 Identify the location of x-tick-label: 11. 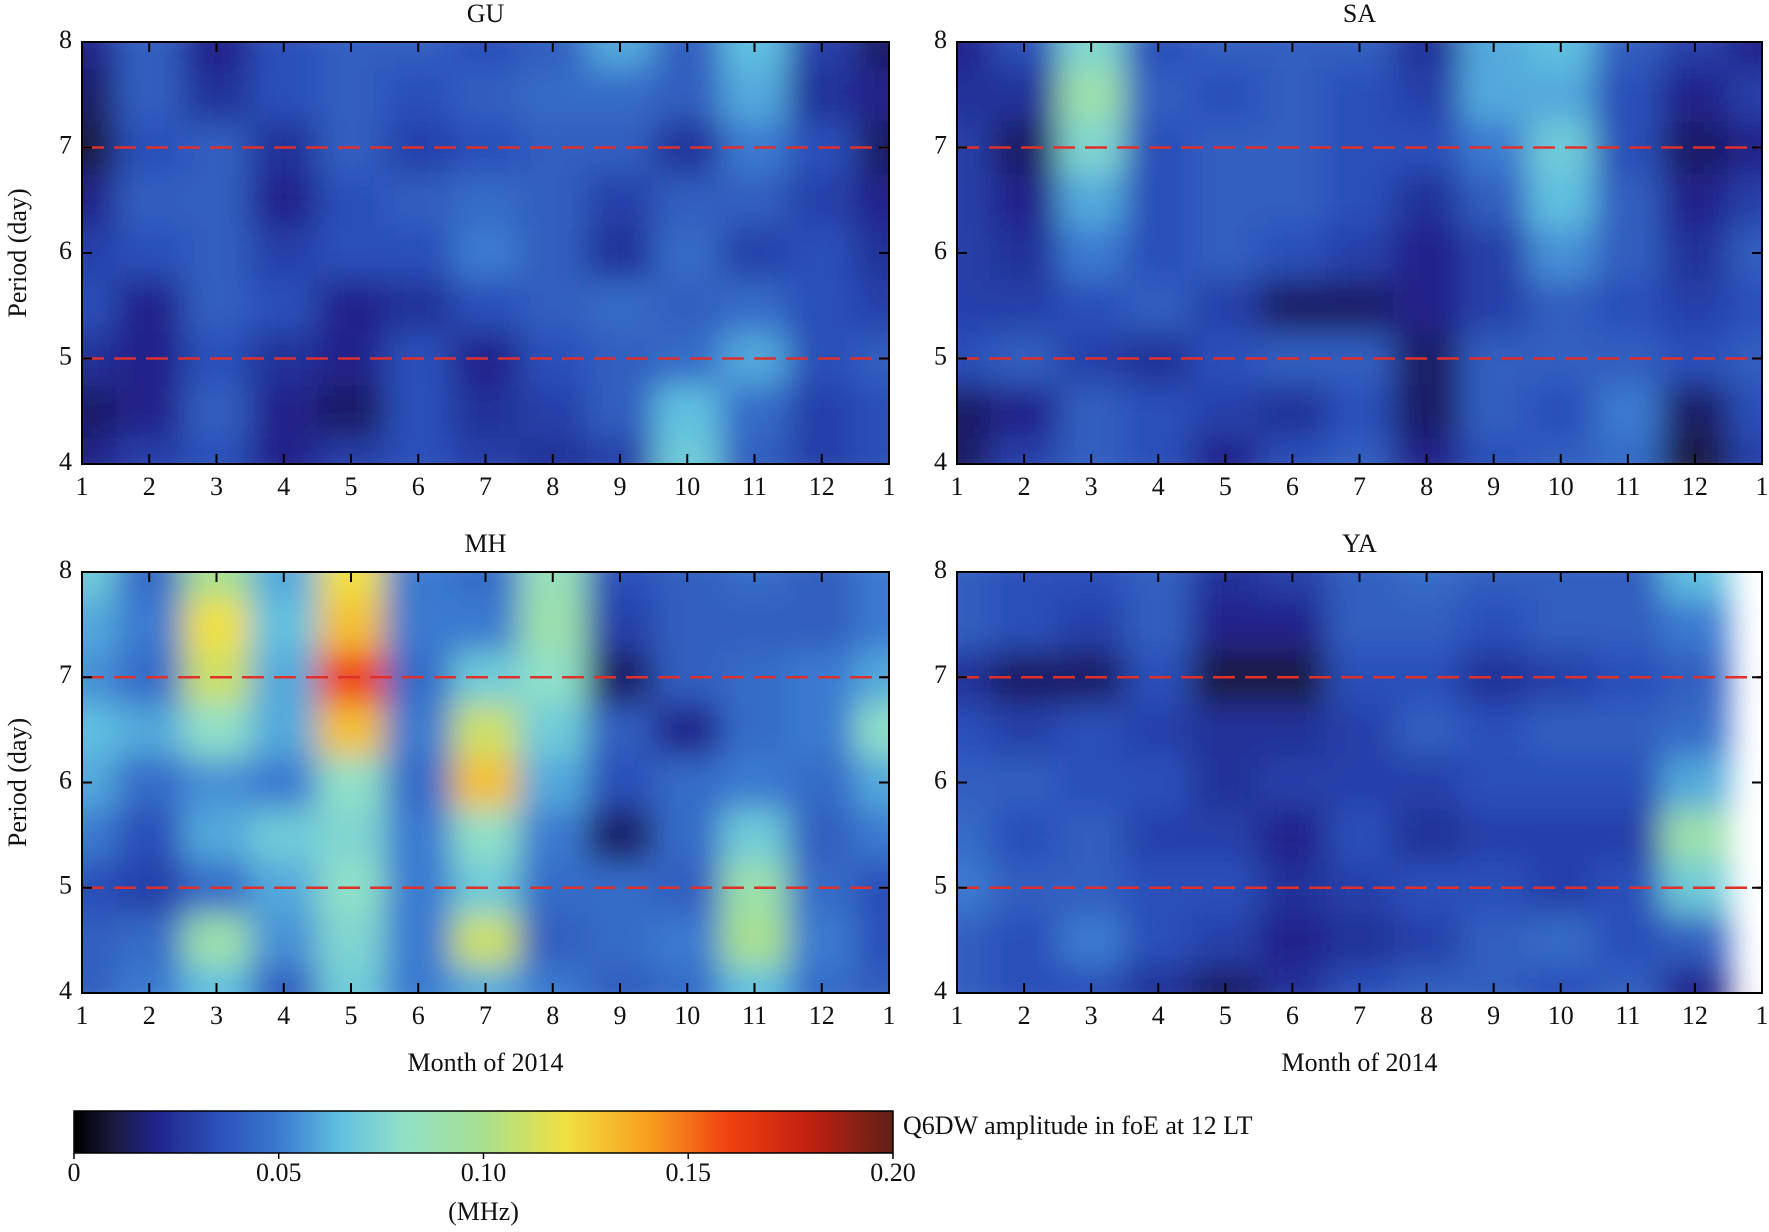
(754, 486).